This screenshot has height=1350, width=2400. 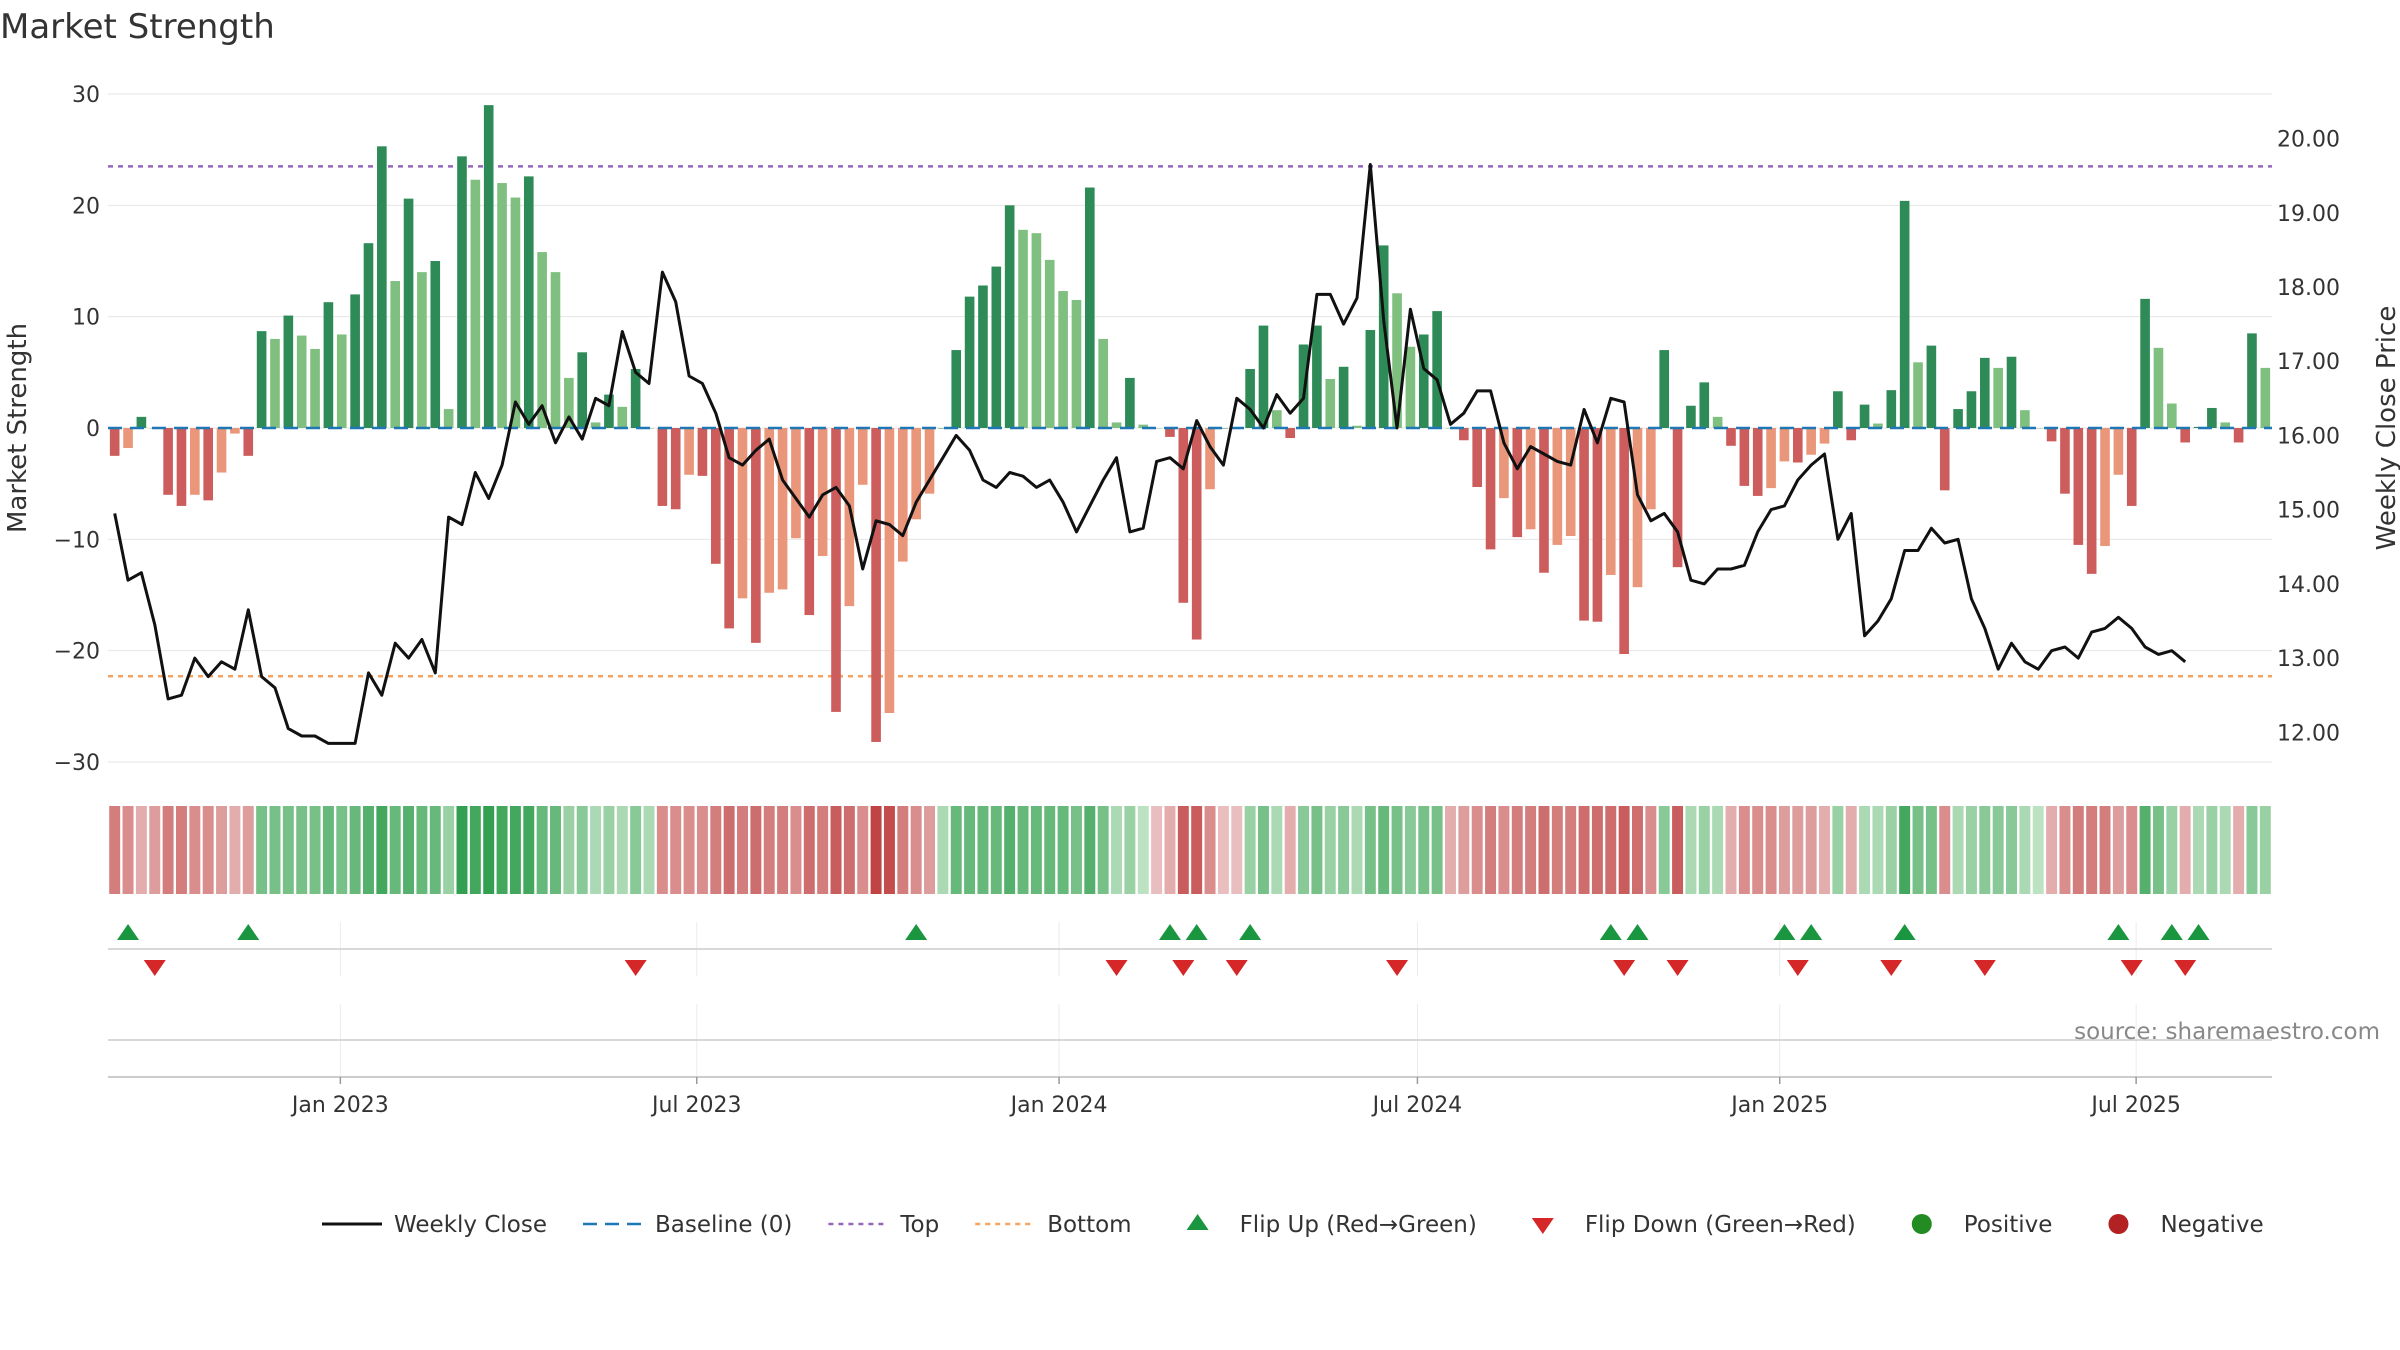 What do you see at coordinates (77, 540) in the screenshot?
I see `left-tick-label: −10` at bounding box center [77, 540].